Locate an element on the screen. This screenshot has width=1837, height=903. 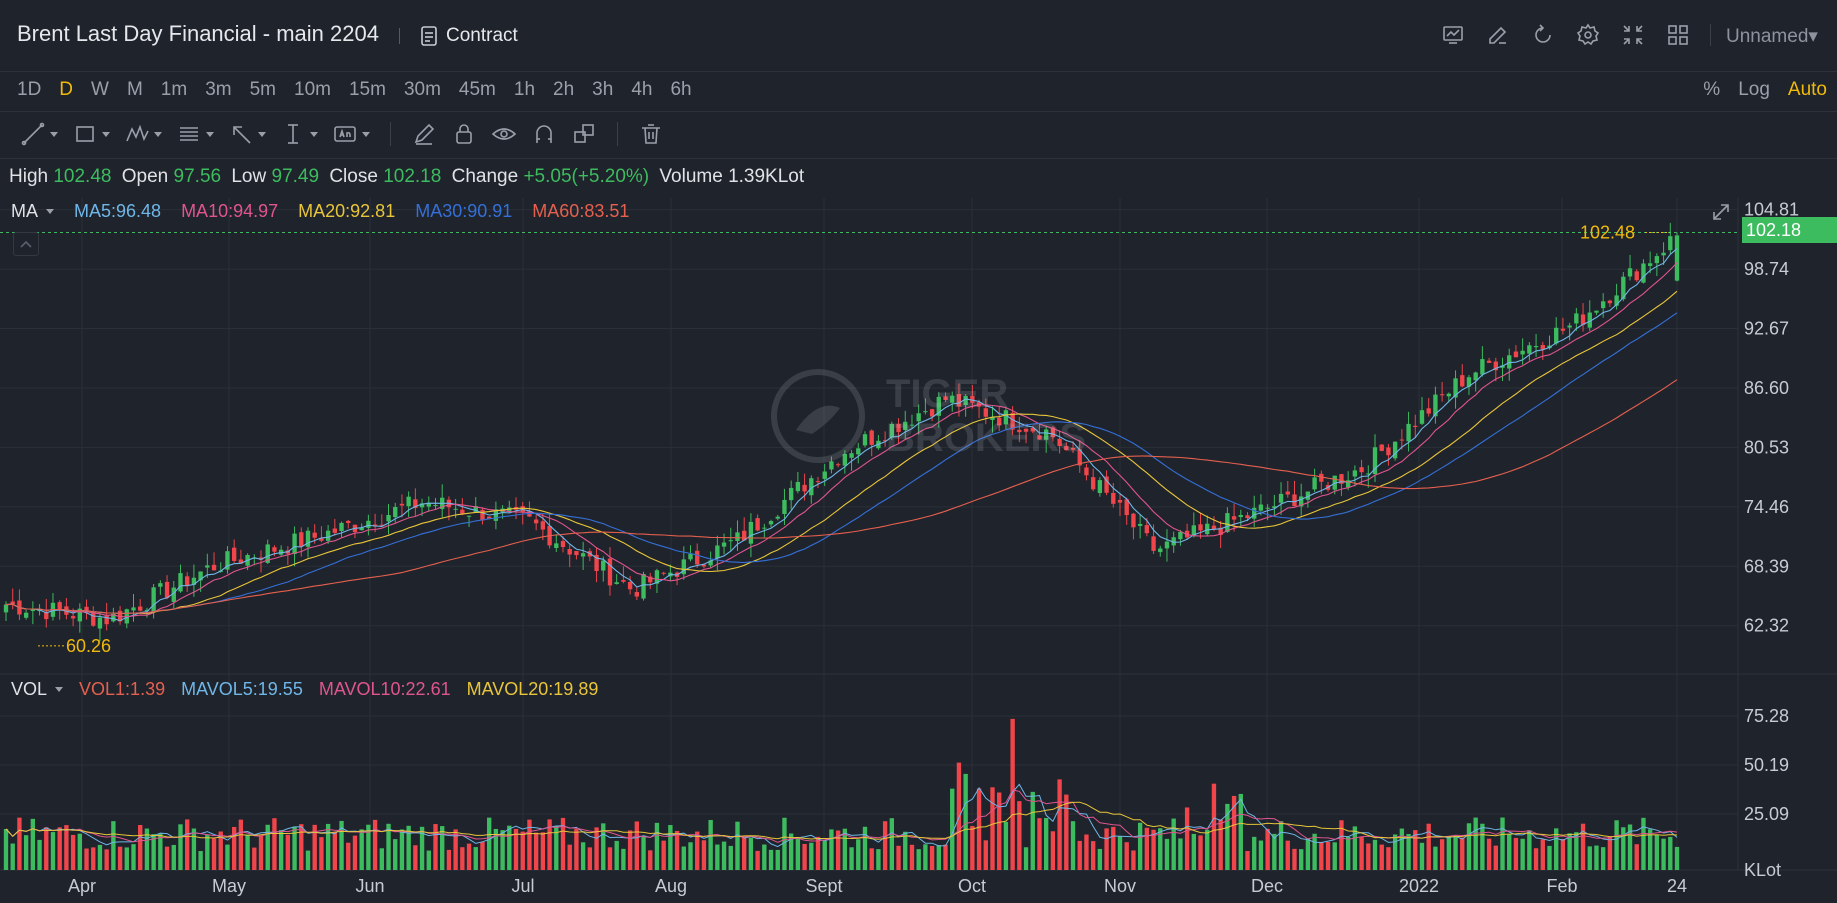
interval-1m: 1m is located at coordinates (174, 89).